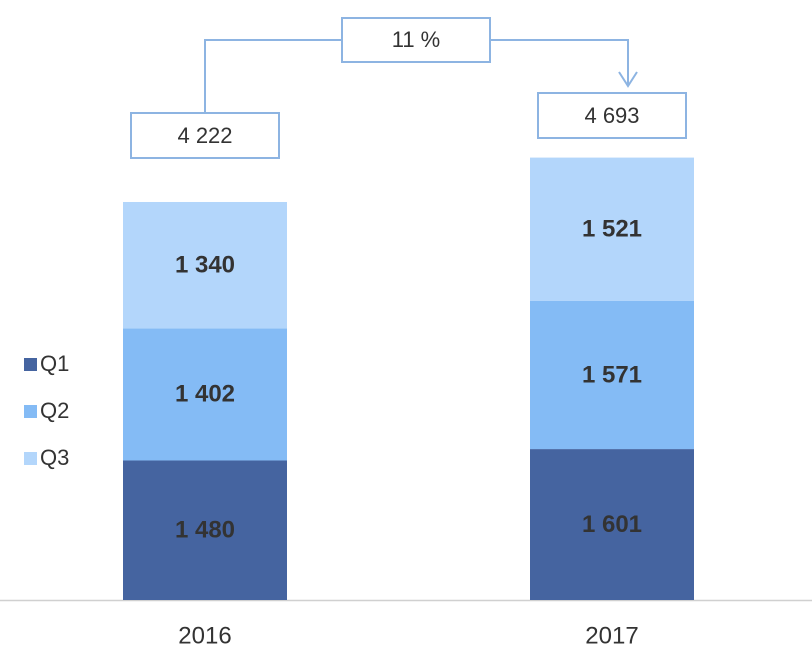  I want to click on annotation-box, so click(416, 40).